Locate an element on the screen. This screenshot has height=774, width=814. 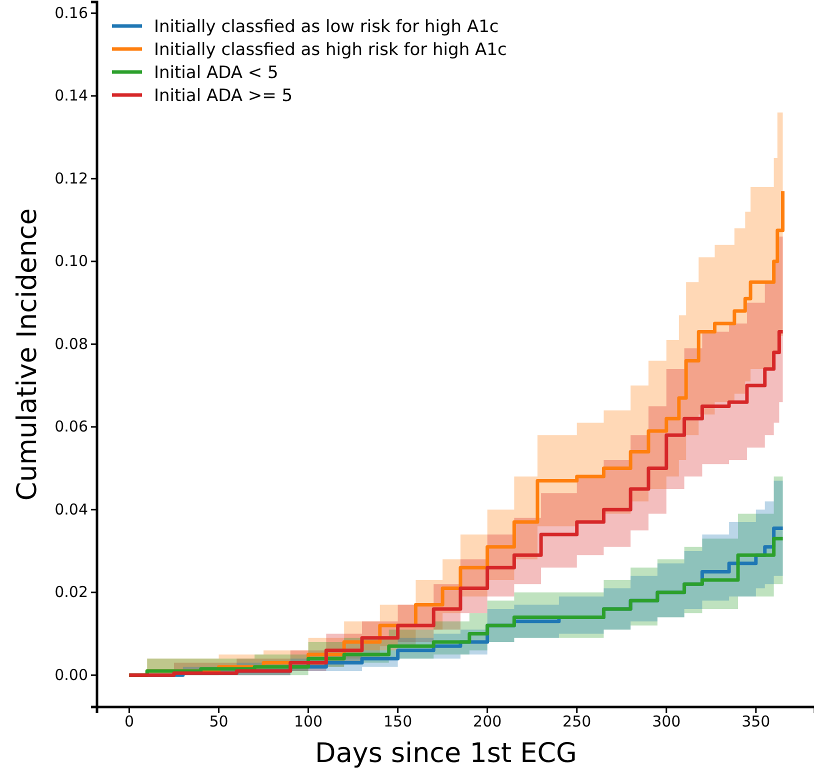
x-tick-label: 0 is located at coordinates (129, 721).